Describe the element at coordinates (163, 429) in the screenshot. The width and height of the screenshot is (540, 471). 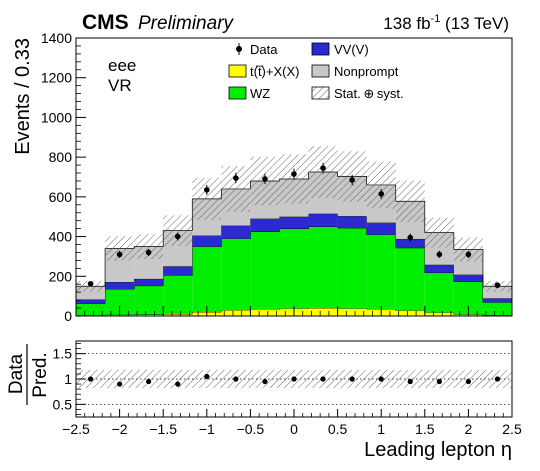
I see `x-tick-label: −1.5` at that location.